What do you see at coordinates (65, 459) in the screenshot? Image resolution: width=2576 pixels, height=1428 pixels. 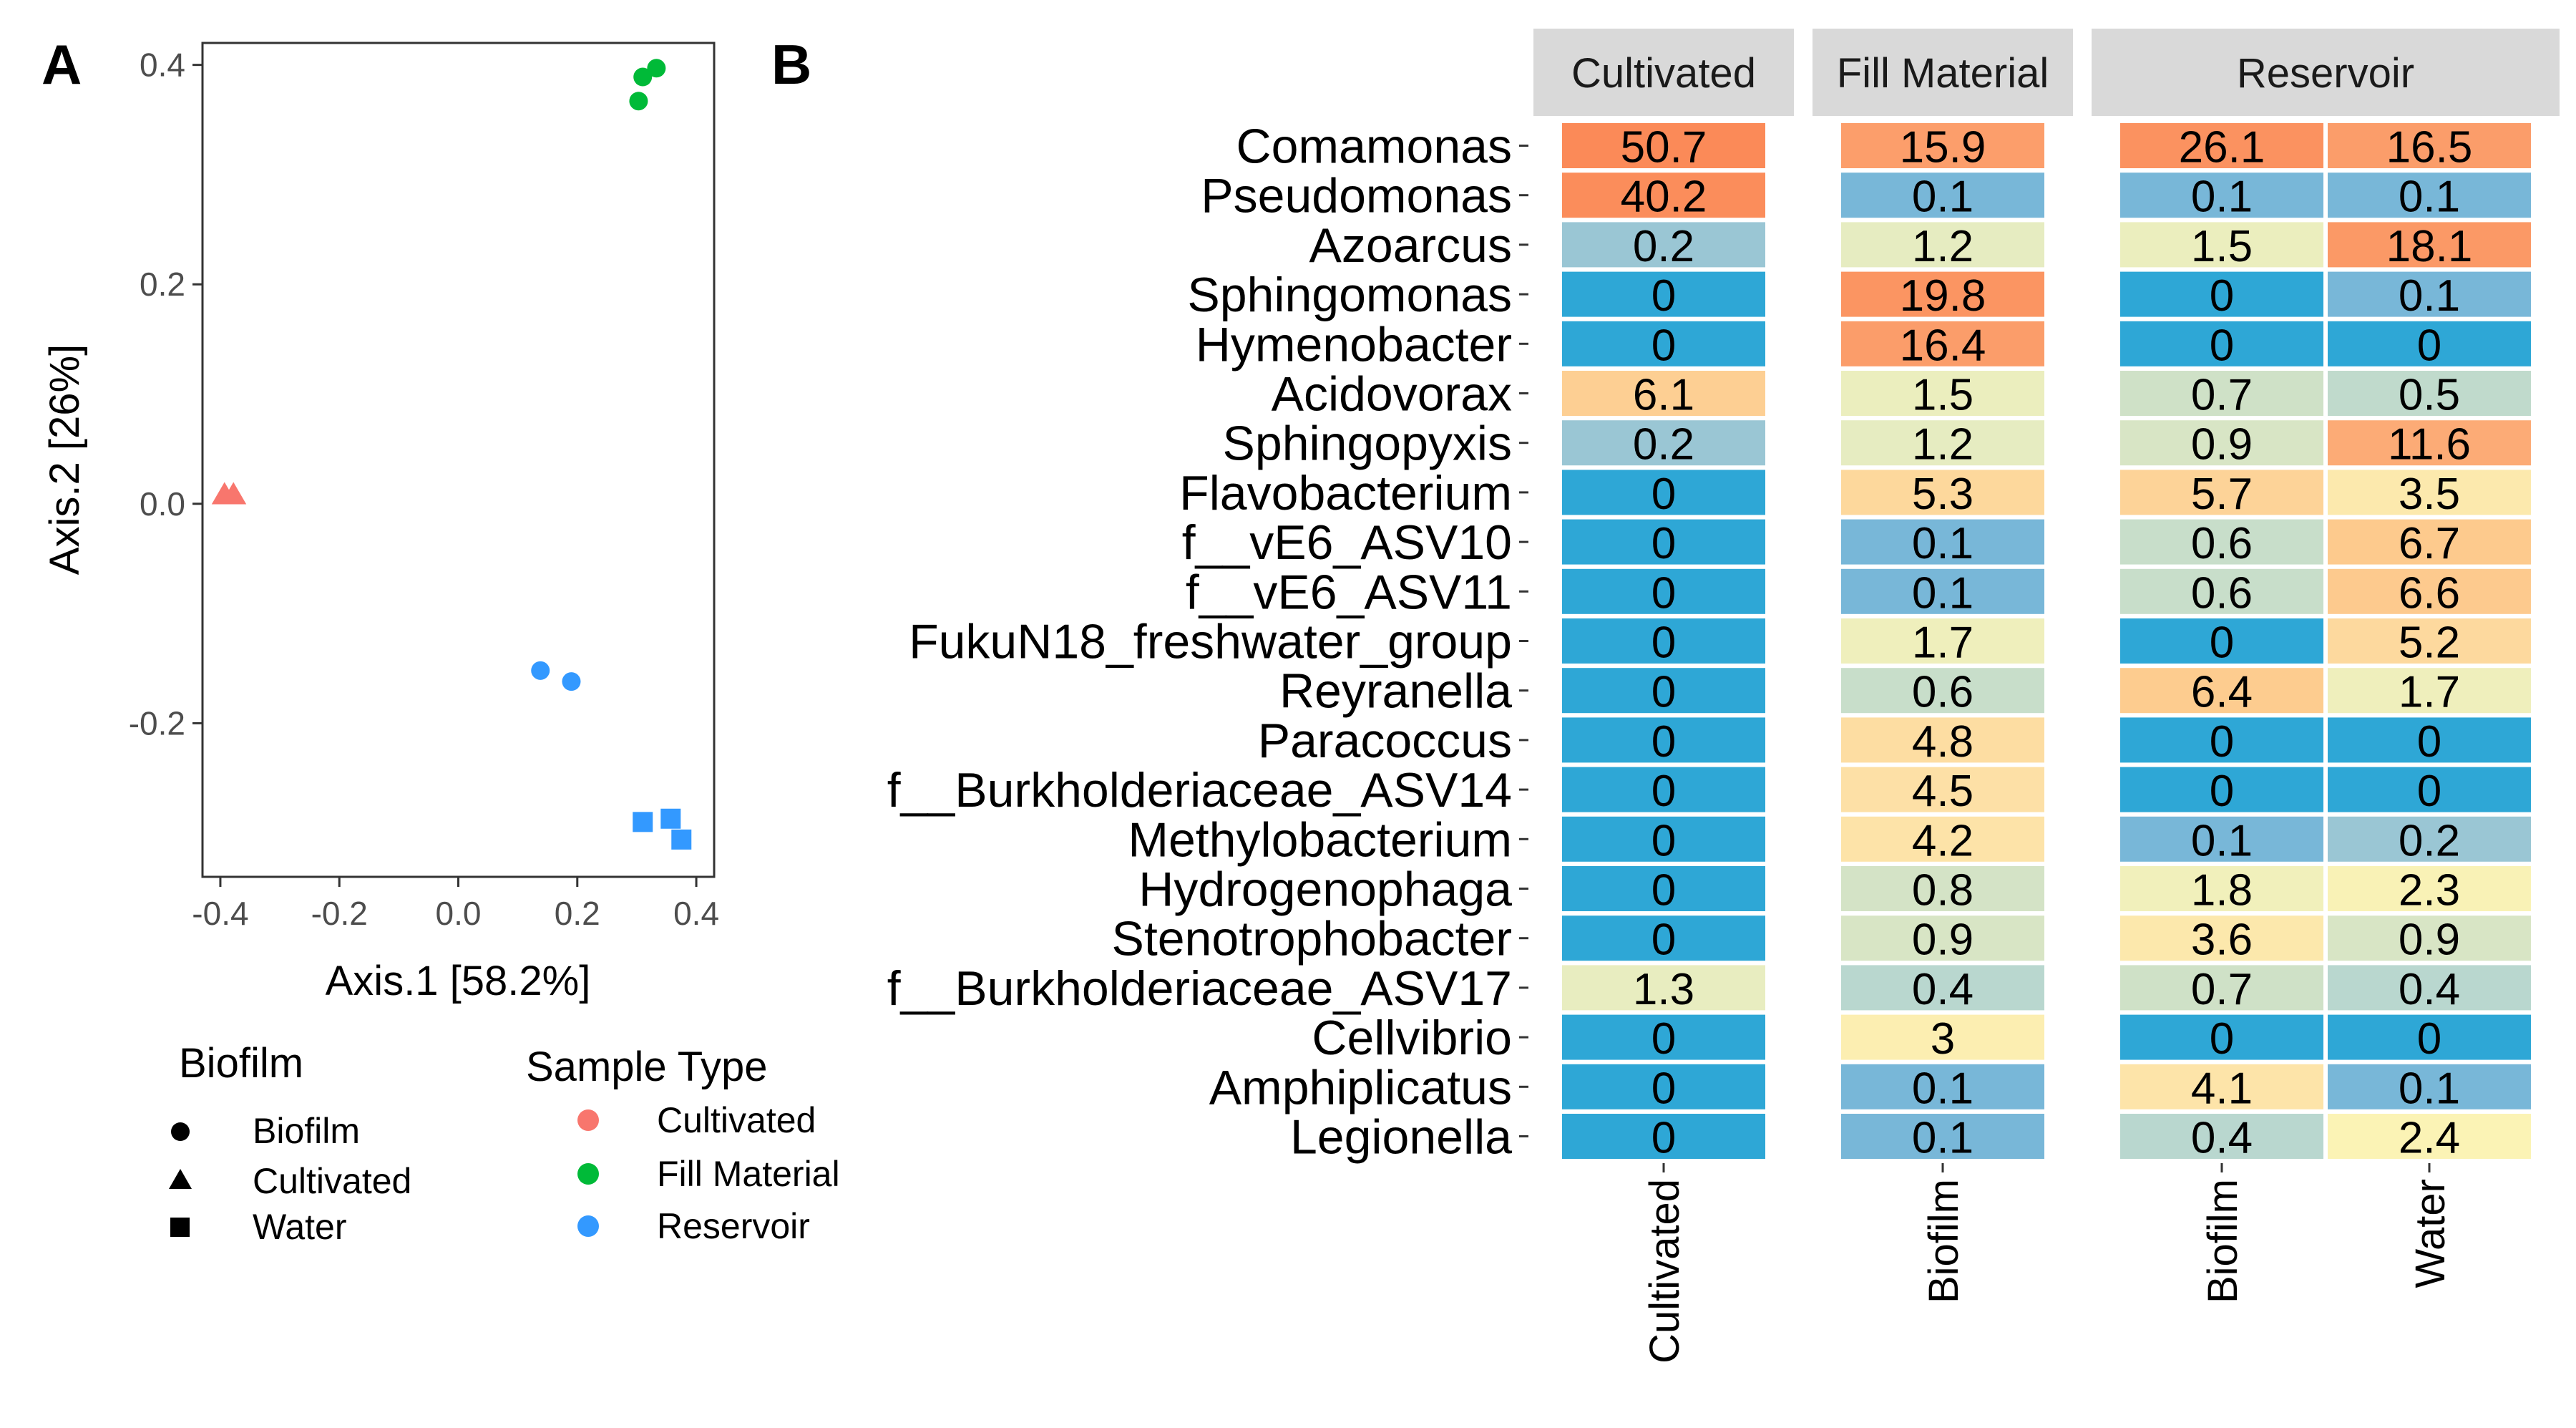 I see `y-axis-title: Axis.2 [26%]` at bounding box center [65, 459].